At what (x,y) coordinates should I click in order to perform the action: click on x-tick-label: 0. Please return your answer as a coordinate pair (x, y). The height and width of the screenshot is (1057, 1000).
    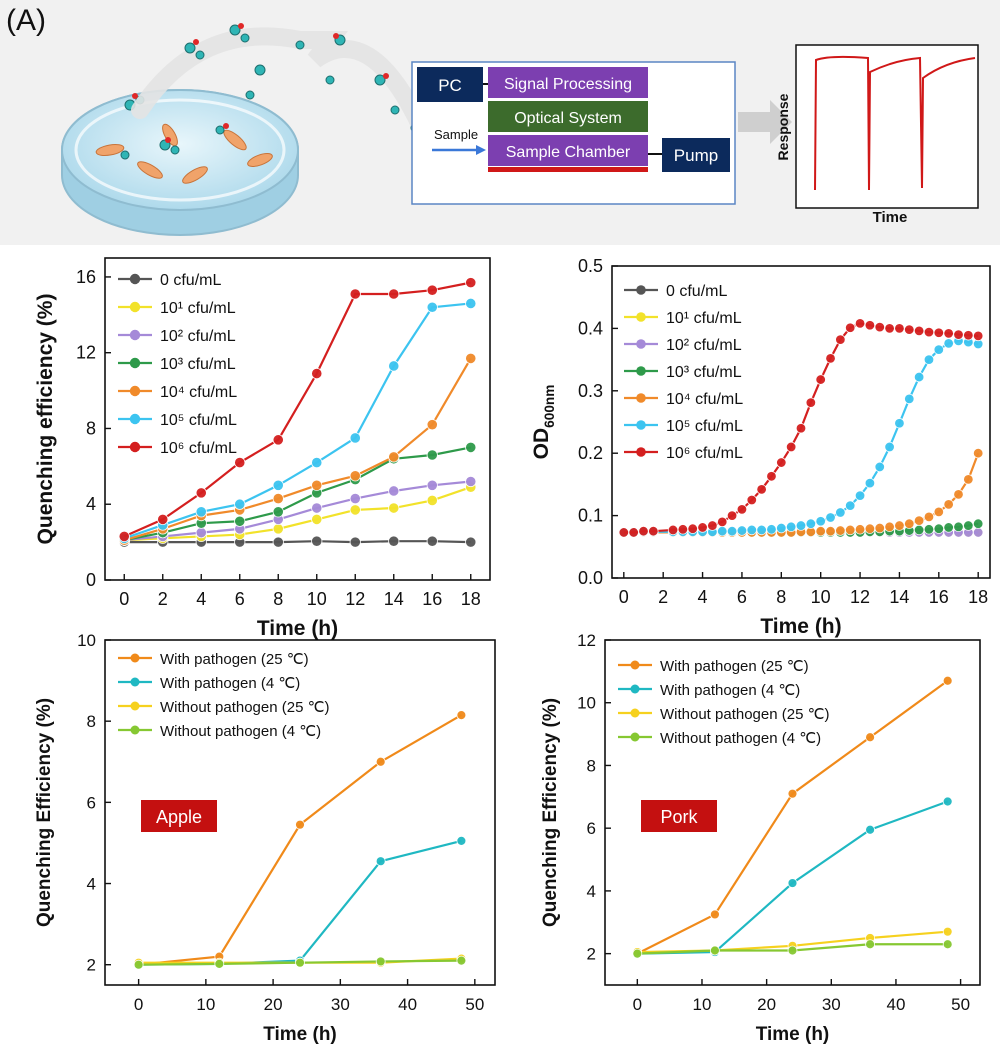
    Looking at the image, I should click on (624, 597).